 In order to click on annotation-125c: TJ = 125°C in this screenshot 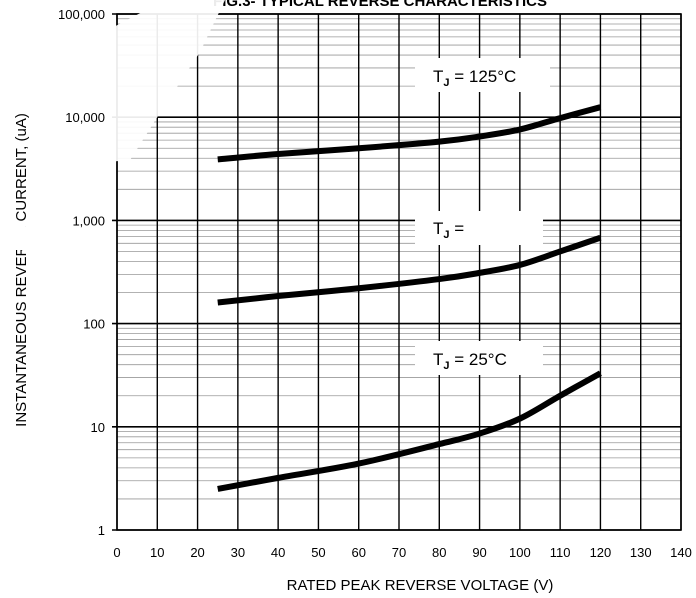, I will do `click(482, 75)`.